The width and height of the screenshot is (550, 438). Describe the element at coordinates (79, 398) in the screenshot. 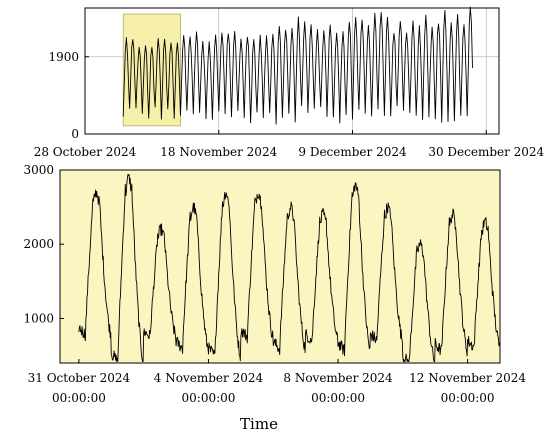

I see `zoom-x-tick-label-time-0: 00:00:00` at that location.